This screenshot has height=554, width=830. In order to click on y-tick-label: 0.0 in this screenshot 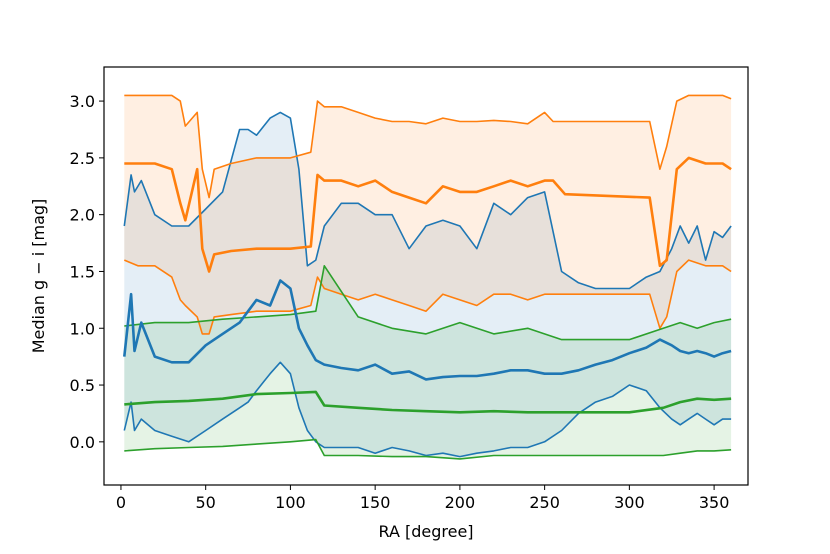, I will do `click(82, 442)`.